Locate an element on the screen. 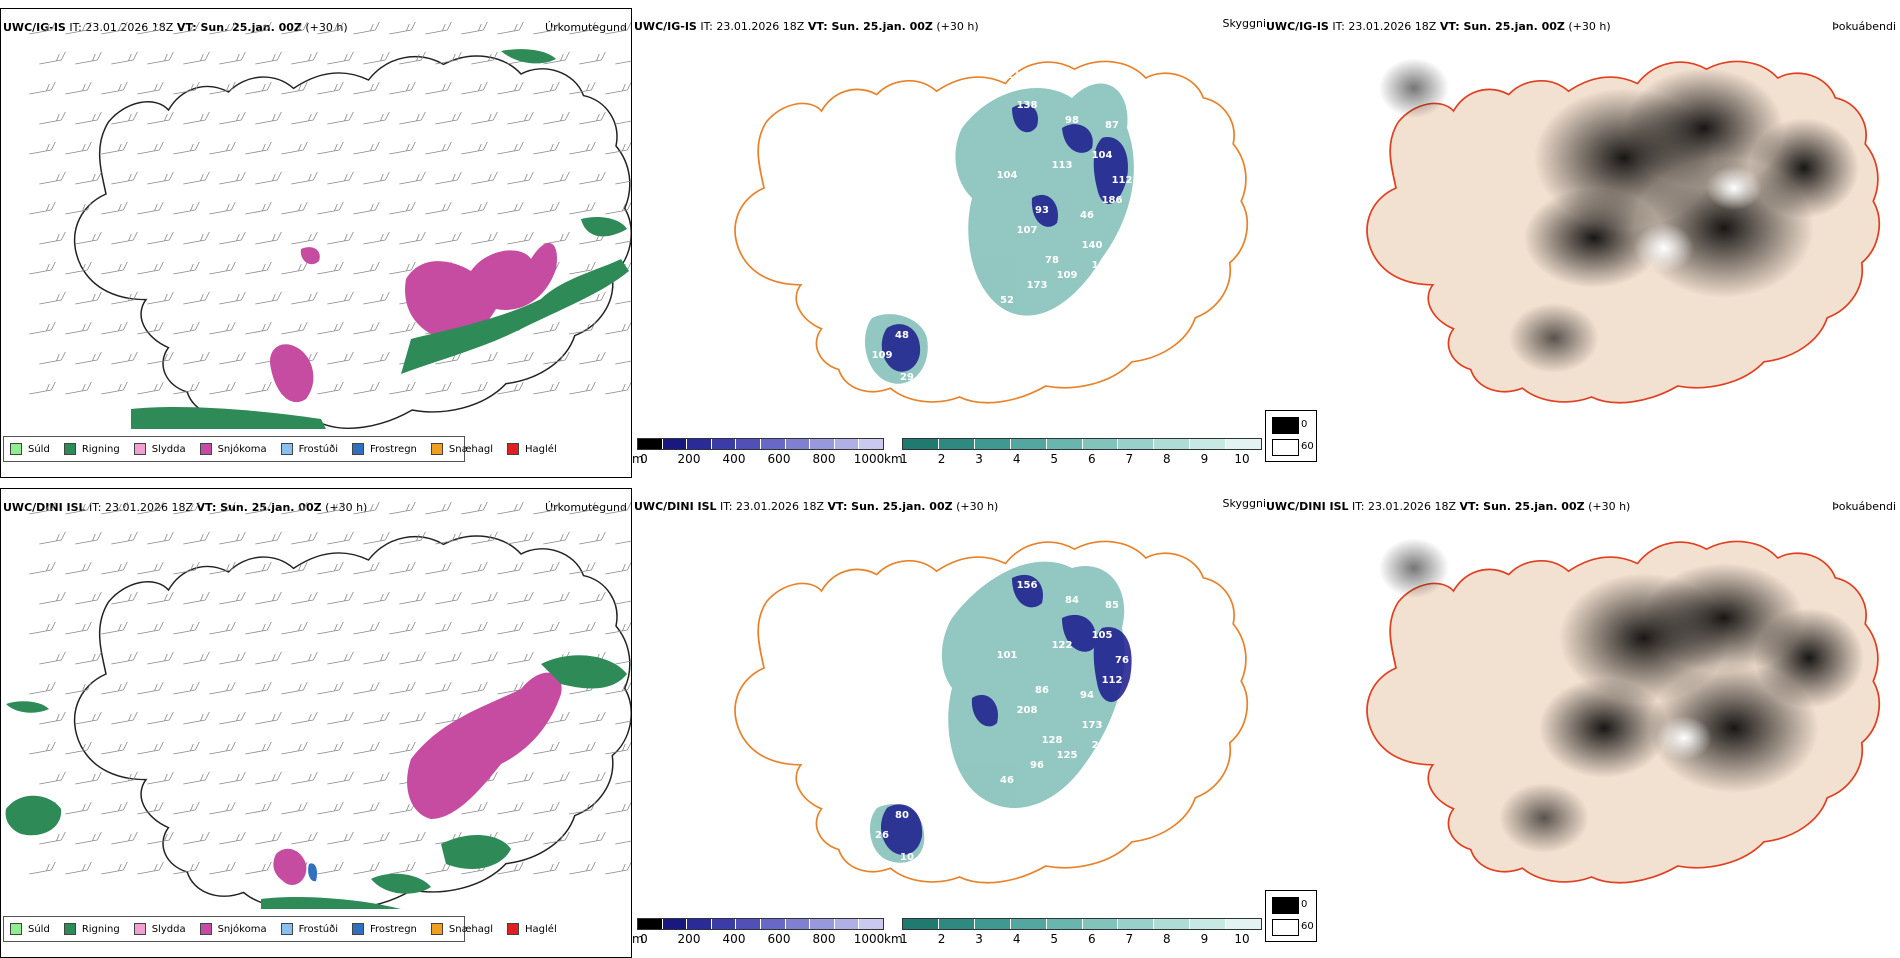 This screenshot has height=958, width=1900. panel-title: Skyggni is located at coordinates (1244, 503).